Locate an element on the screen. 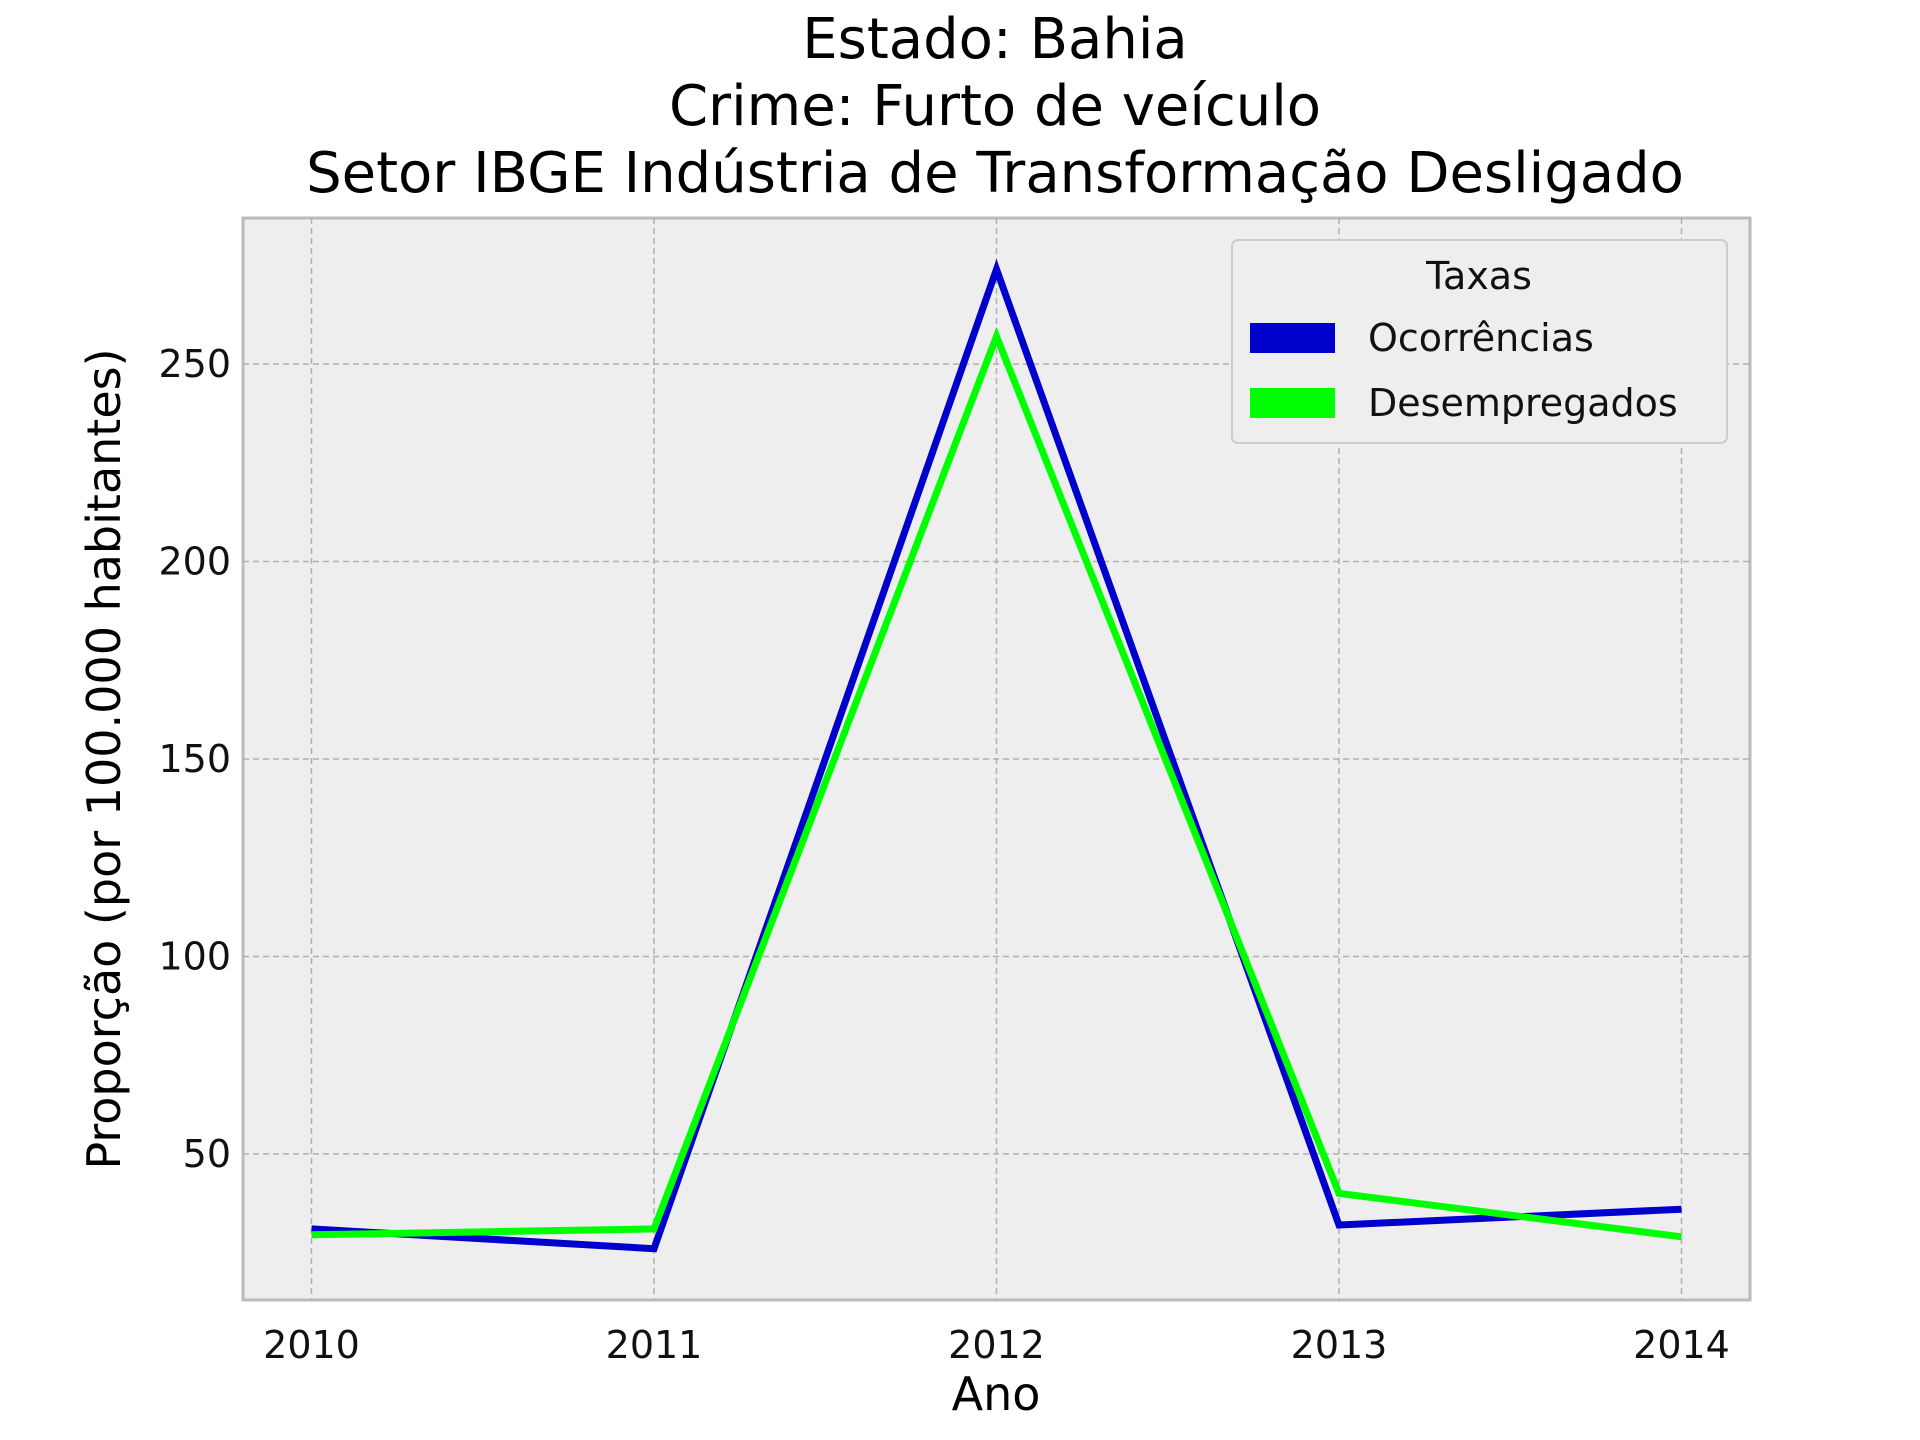  y-tick-label-250: 250 is located at coordinates (194, 364).